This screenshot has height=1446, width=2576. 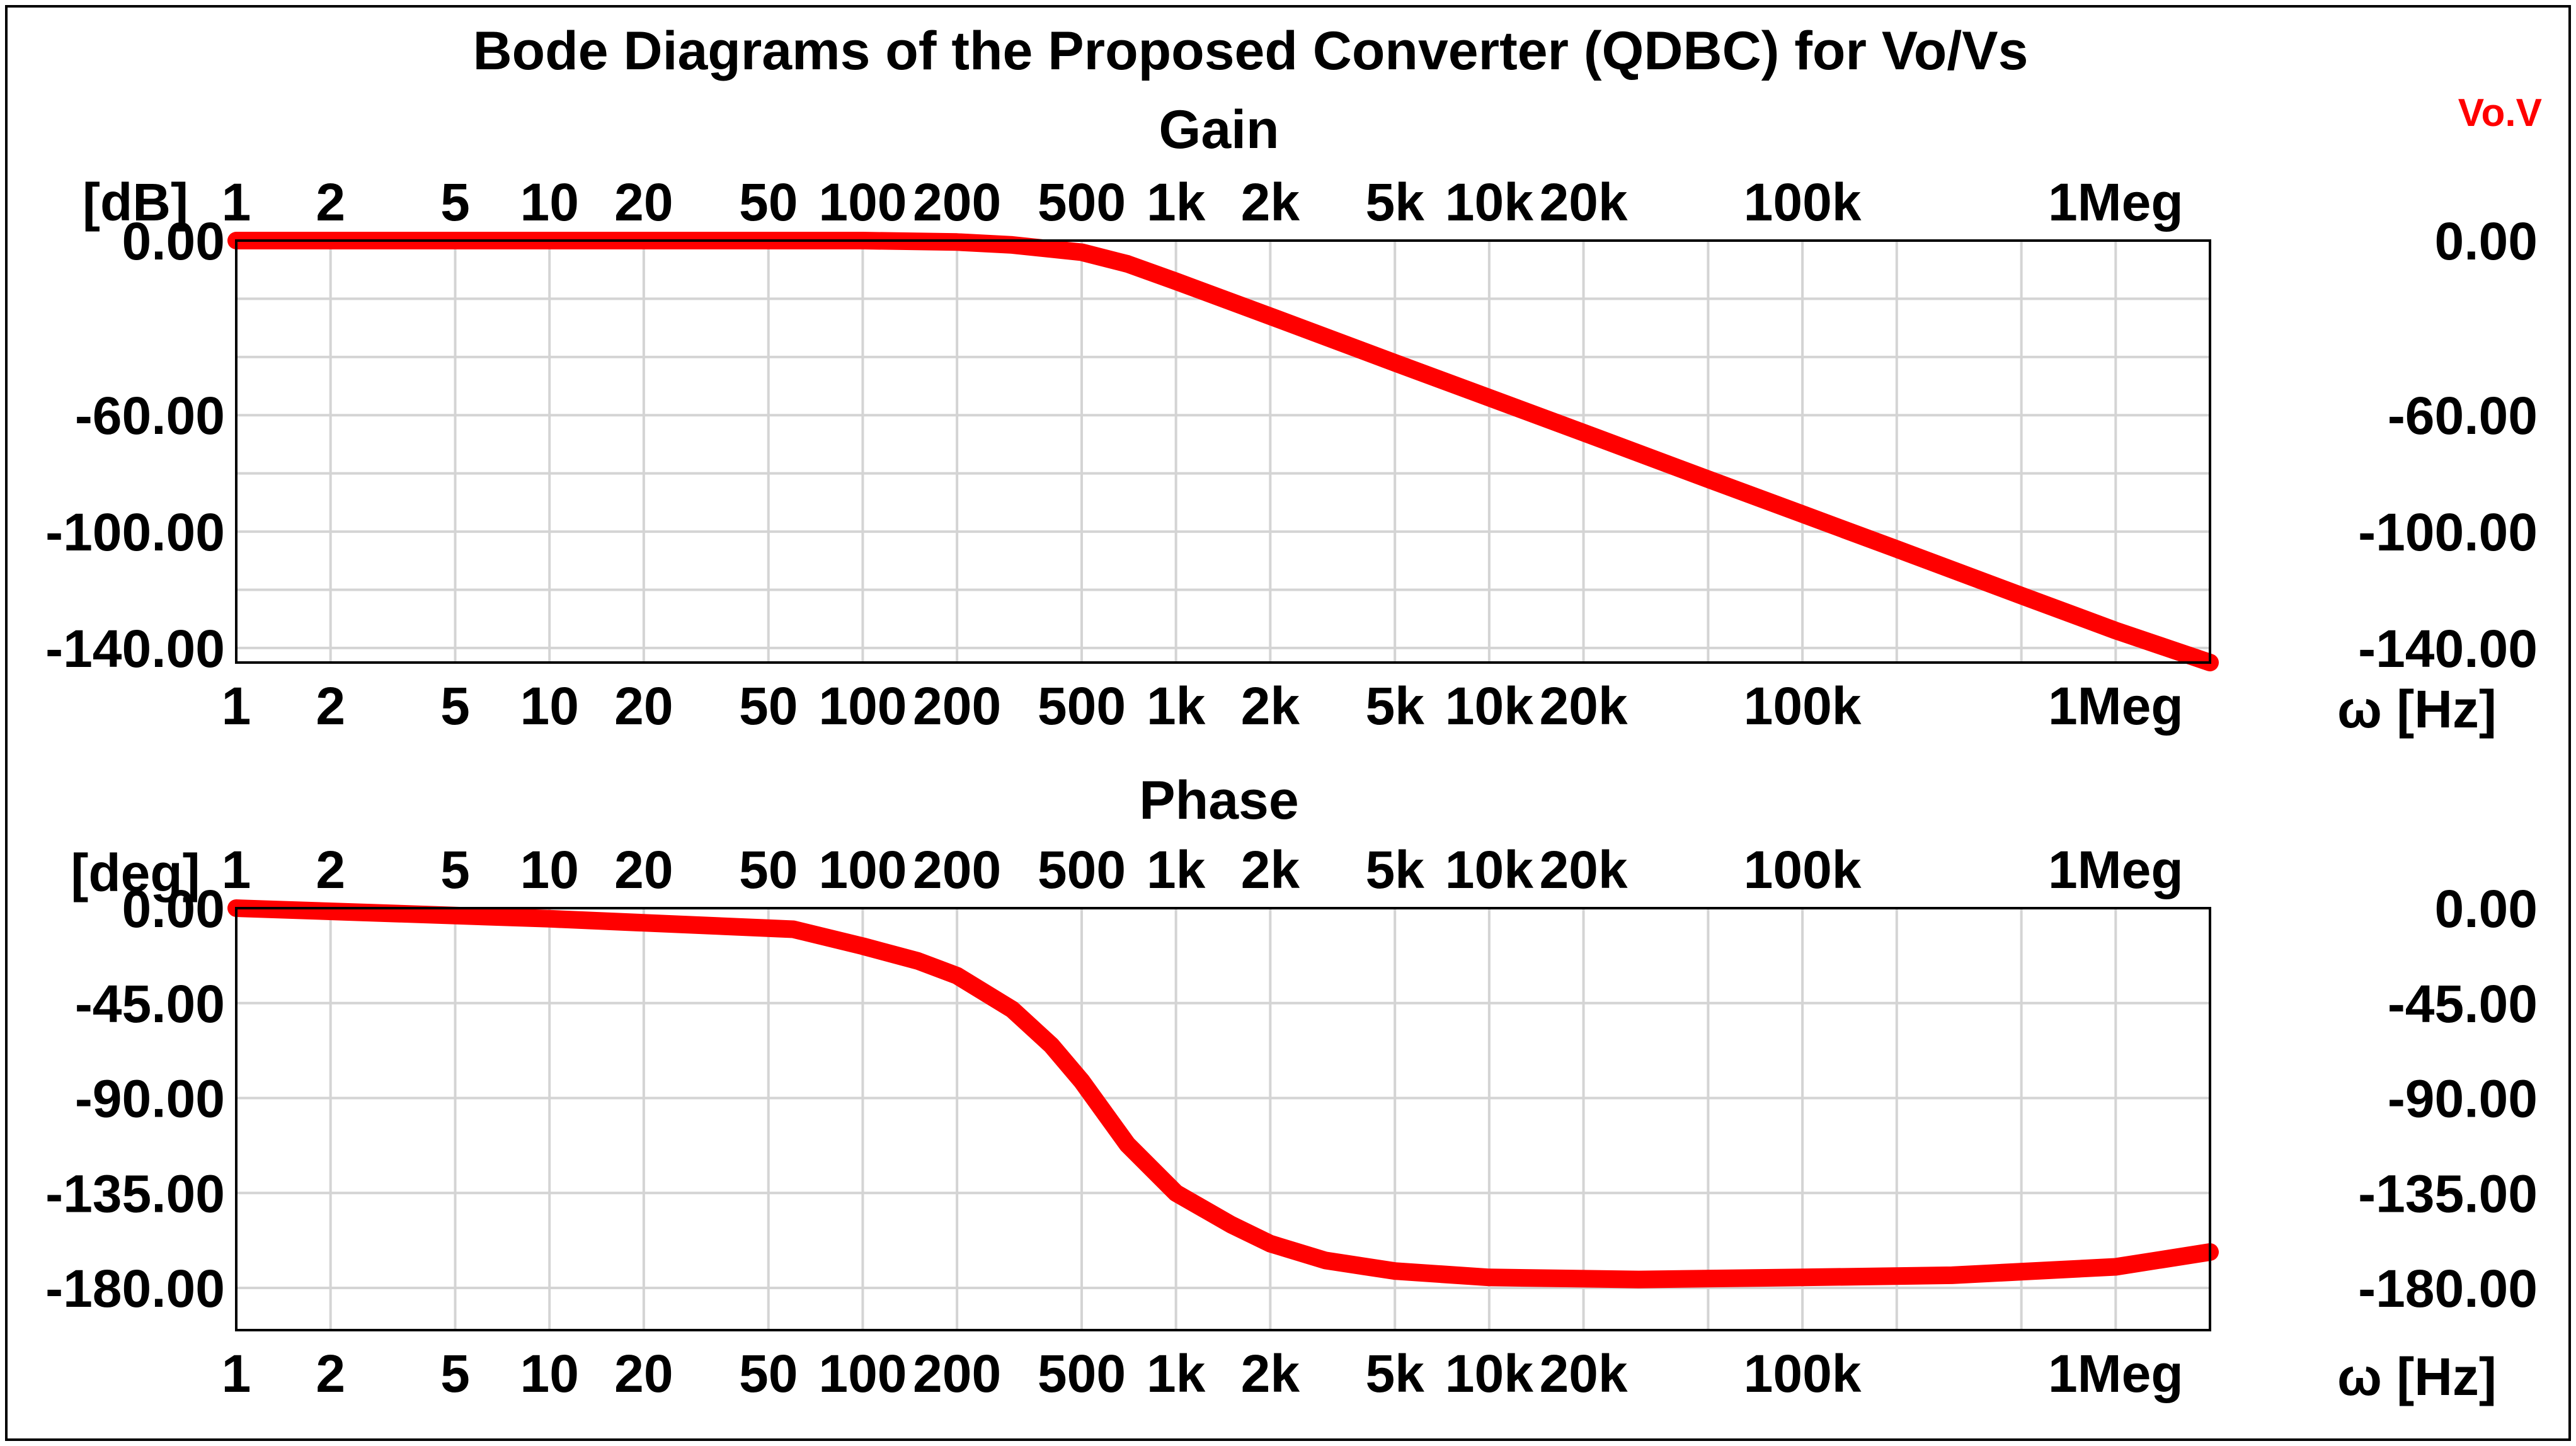 I want to click on gain-x-axis-label: ω [Hz], so click(x=2417, y=709).